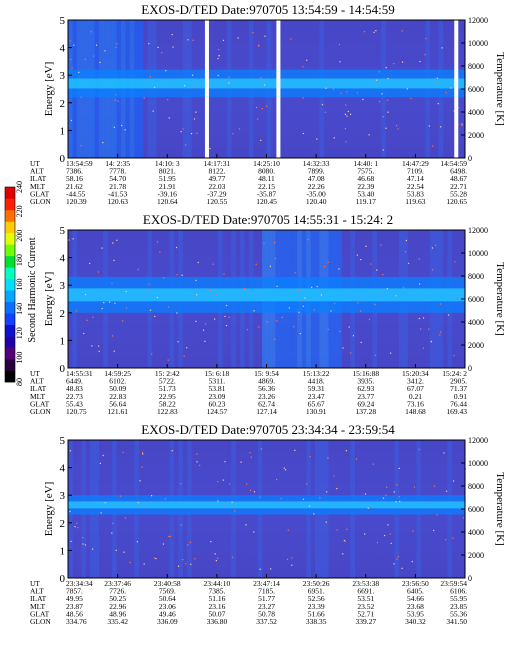 The width and height of the screenshot is (505, 649). I want to click on ephemeris-value: 6106., so click(458, 591).